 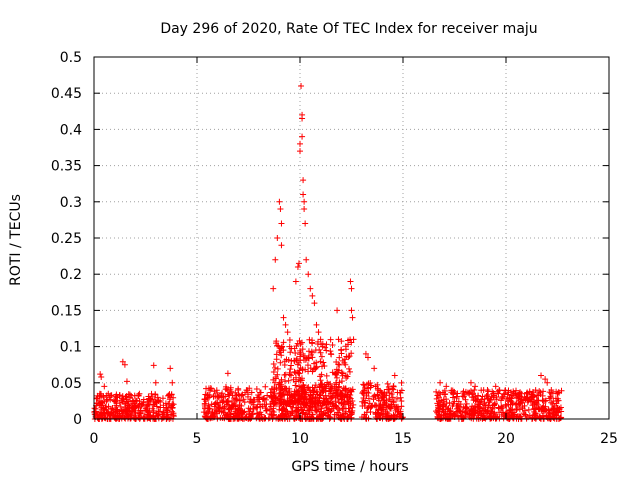 I want to click on y-tick-label: 0.5, so click(x=71, y=58).